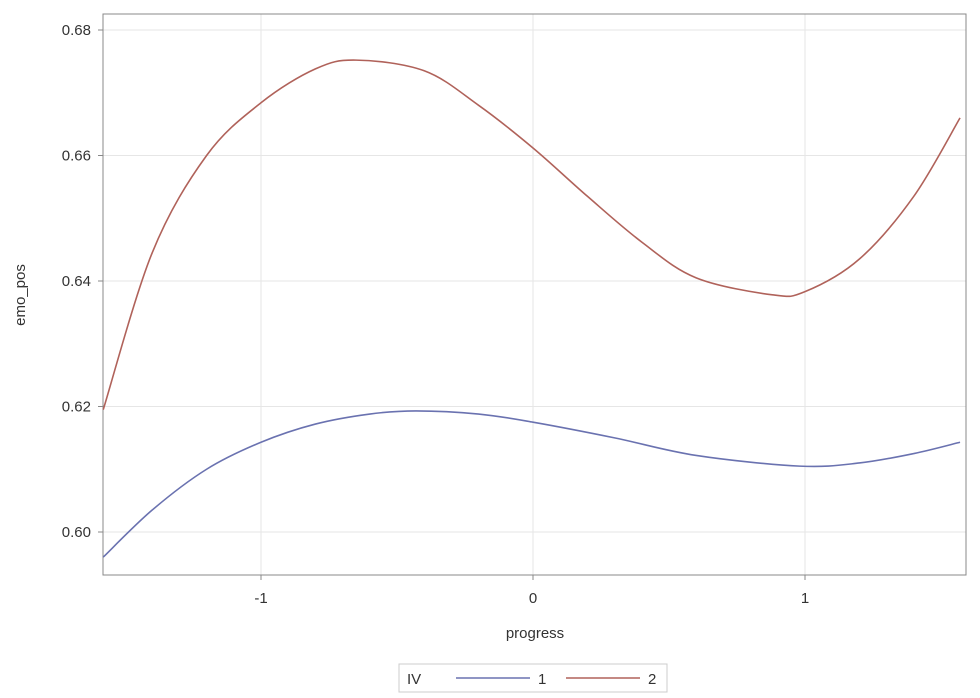  Describe the element at coordinates (542, 679) in the screenshot. I see `legend-label-1: 1` at that location.